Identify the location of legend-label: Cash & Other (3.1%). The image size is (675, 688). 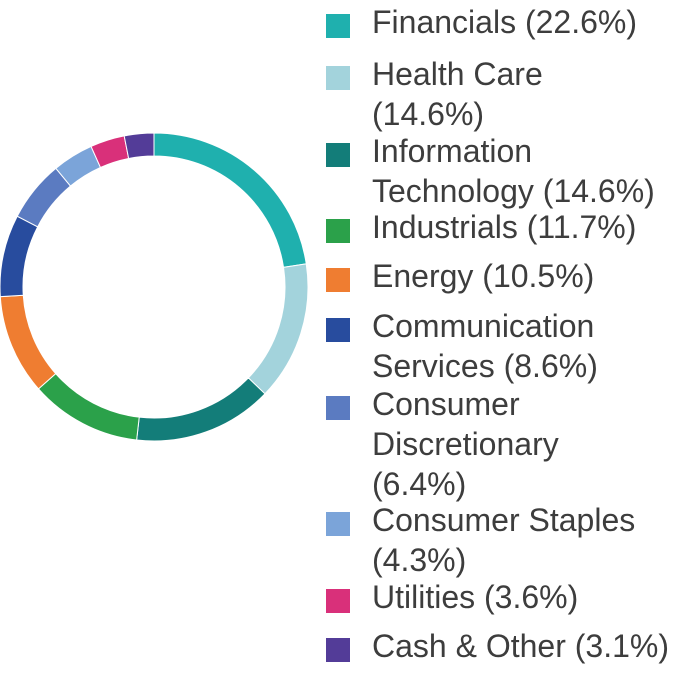
(520, 646).